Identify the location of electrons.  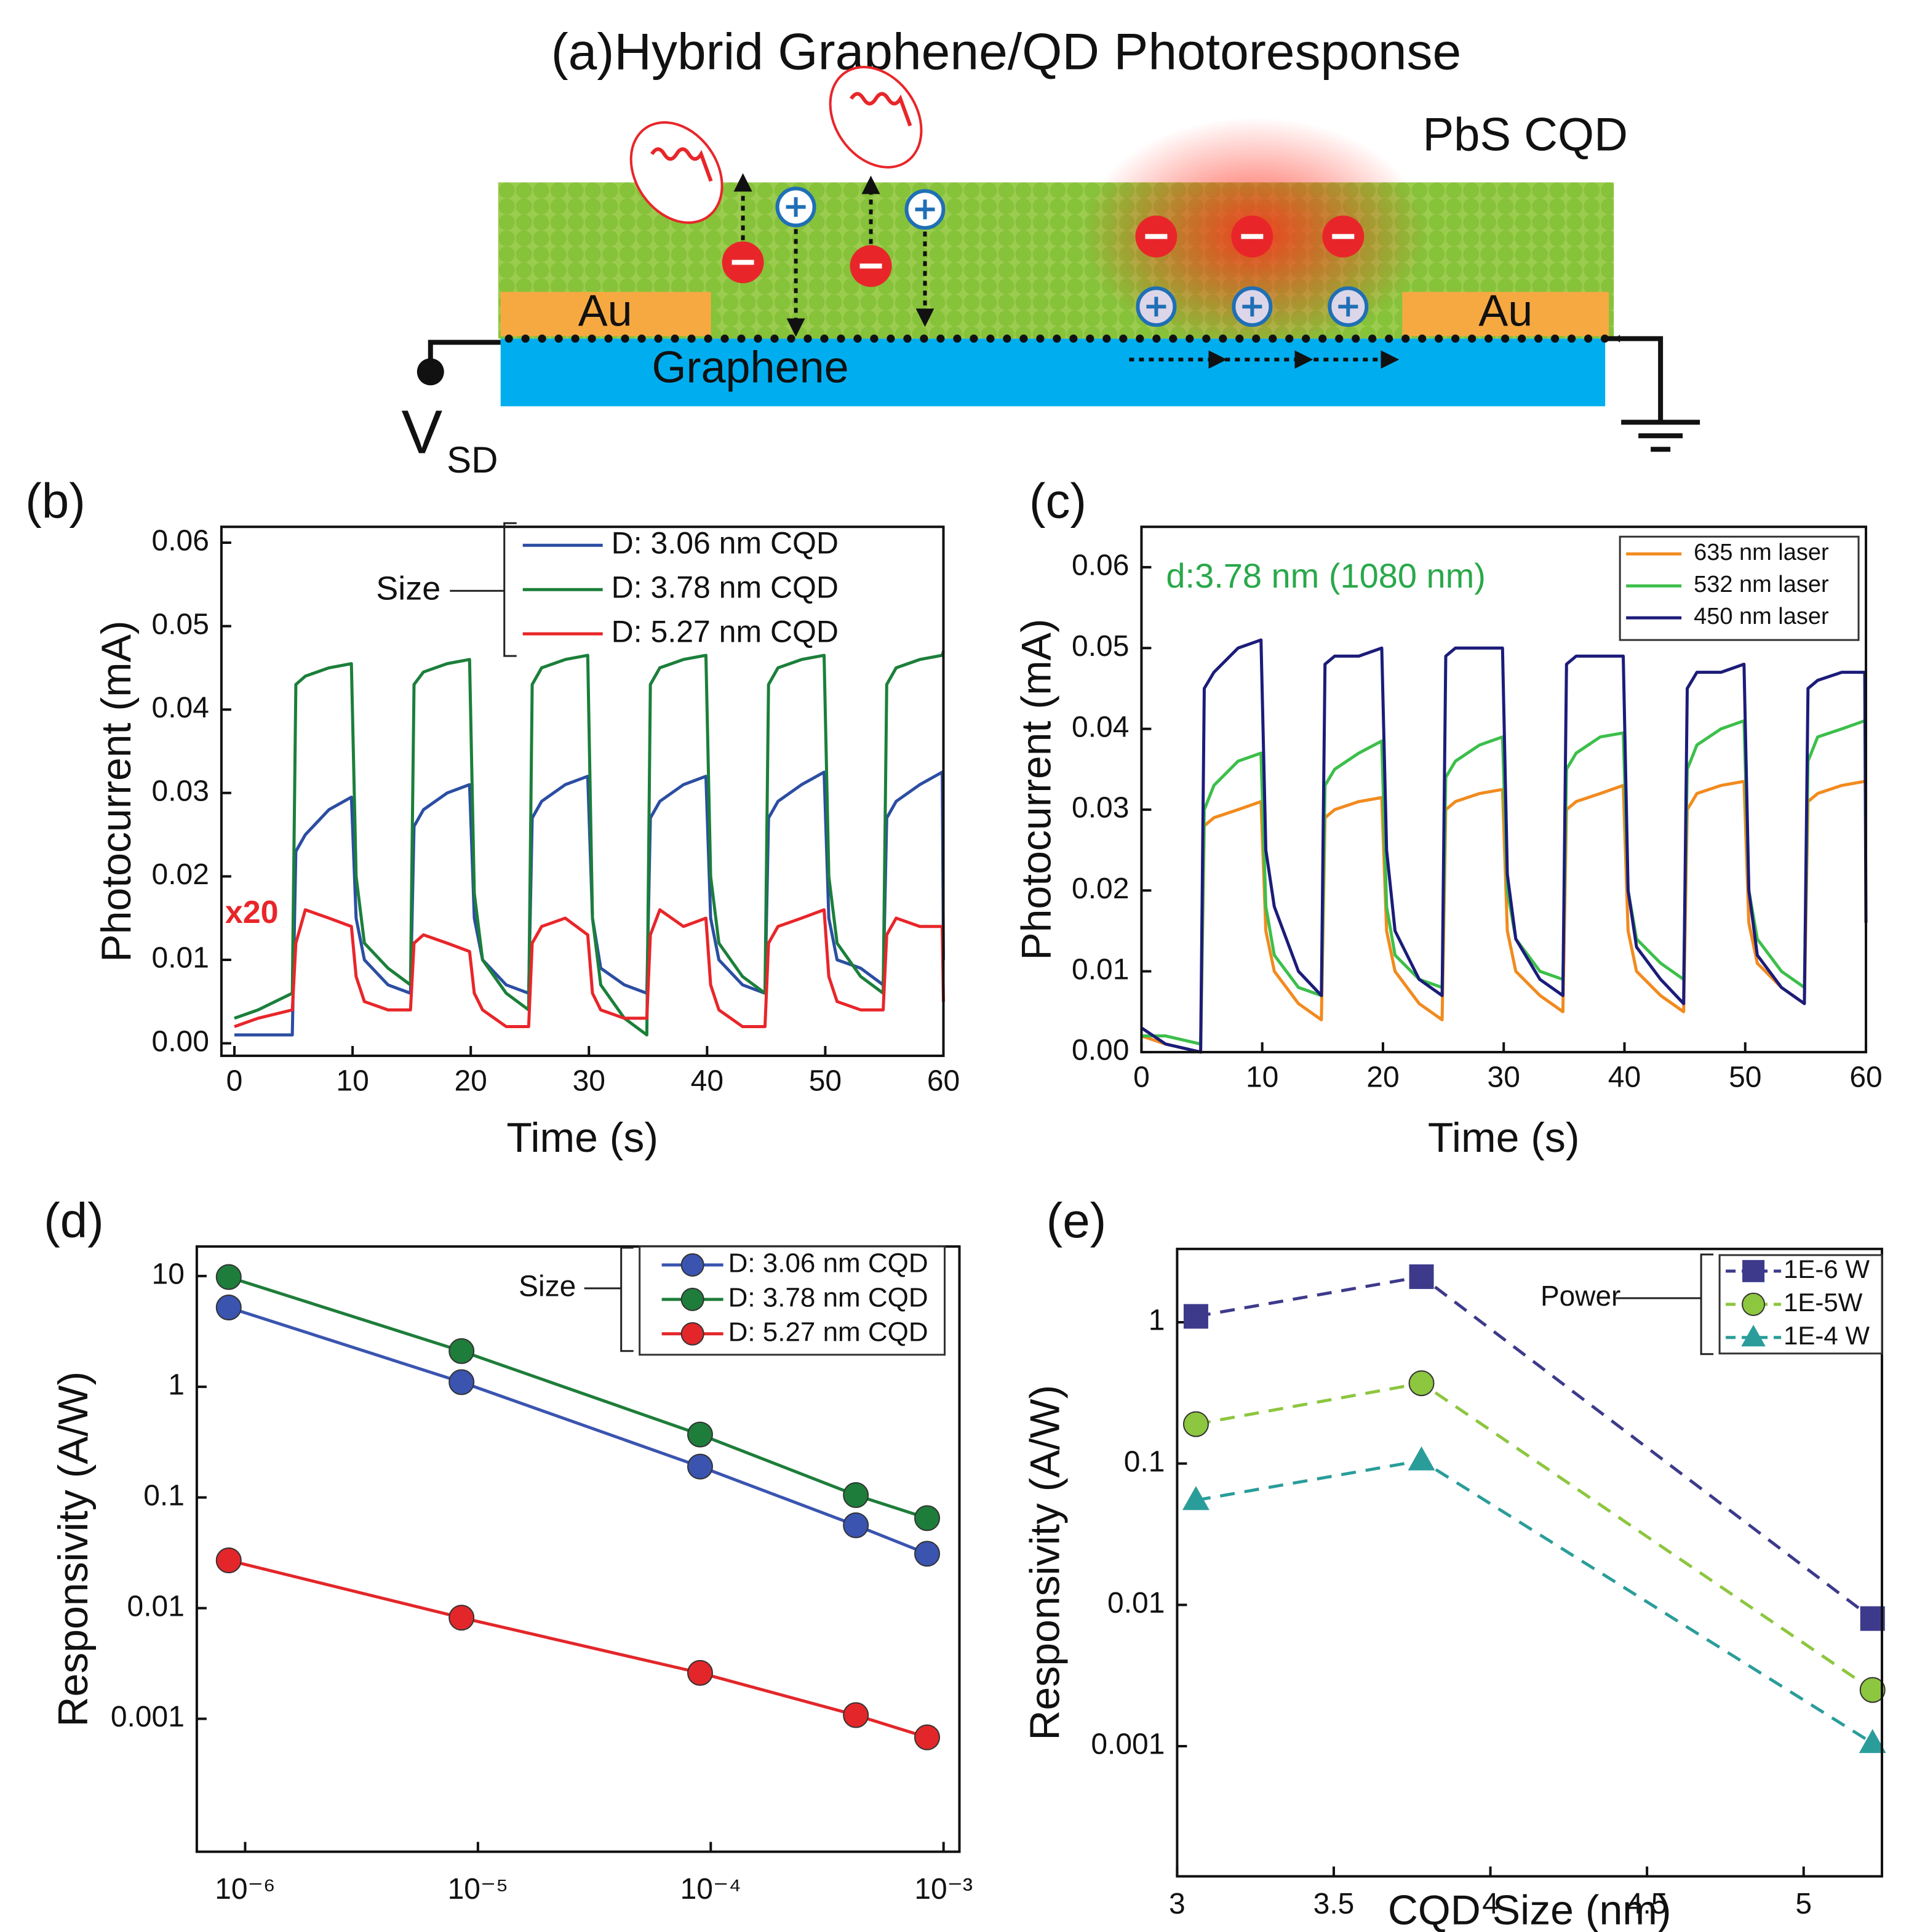
(1043, 251).